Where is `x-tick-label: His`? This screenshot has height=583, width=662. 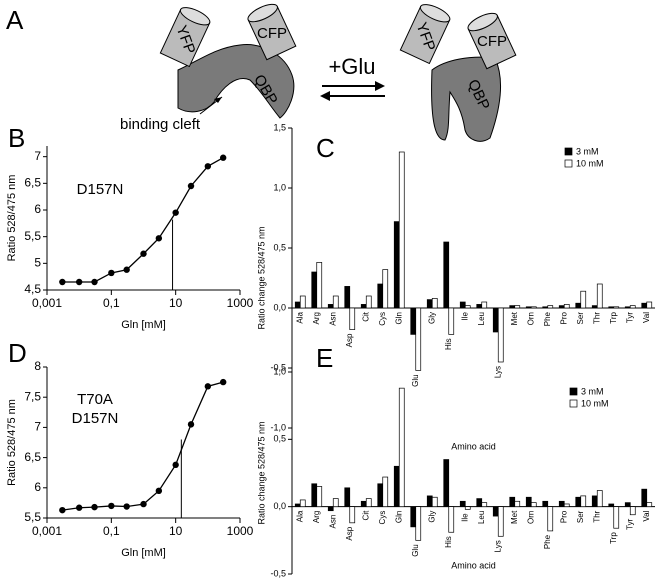
x-tick-label: His is located at coordinates (448, 542).